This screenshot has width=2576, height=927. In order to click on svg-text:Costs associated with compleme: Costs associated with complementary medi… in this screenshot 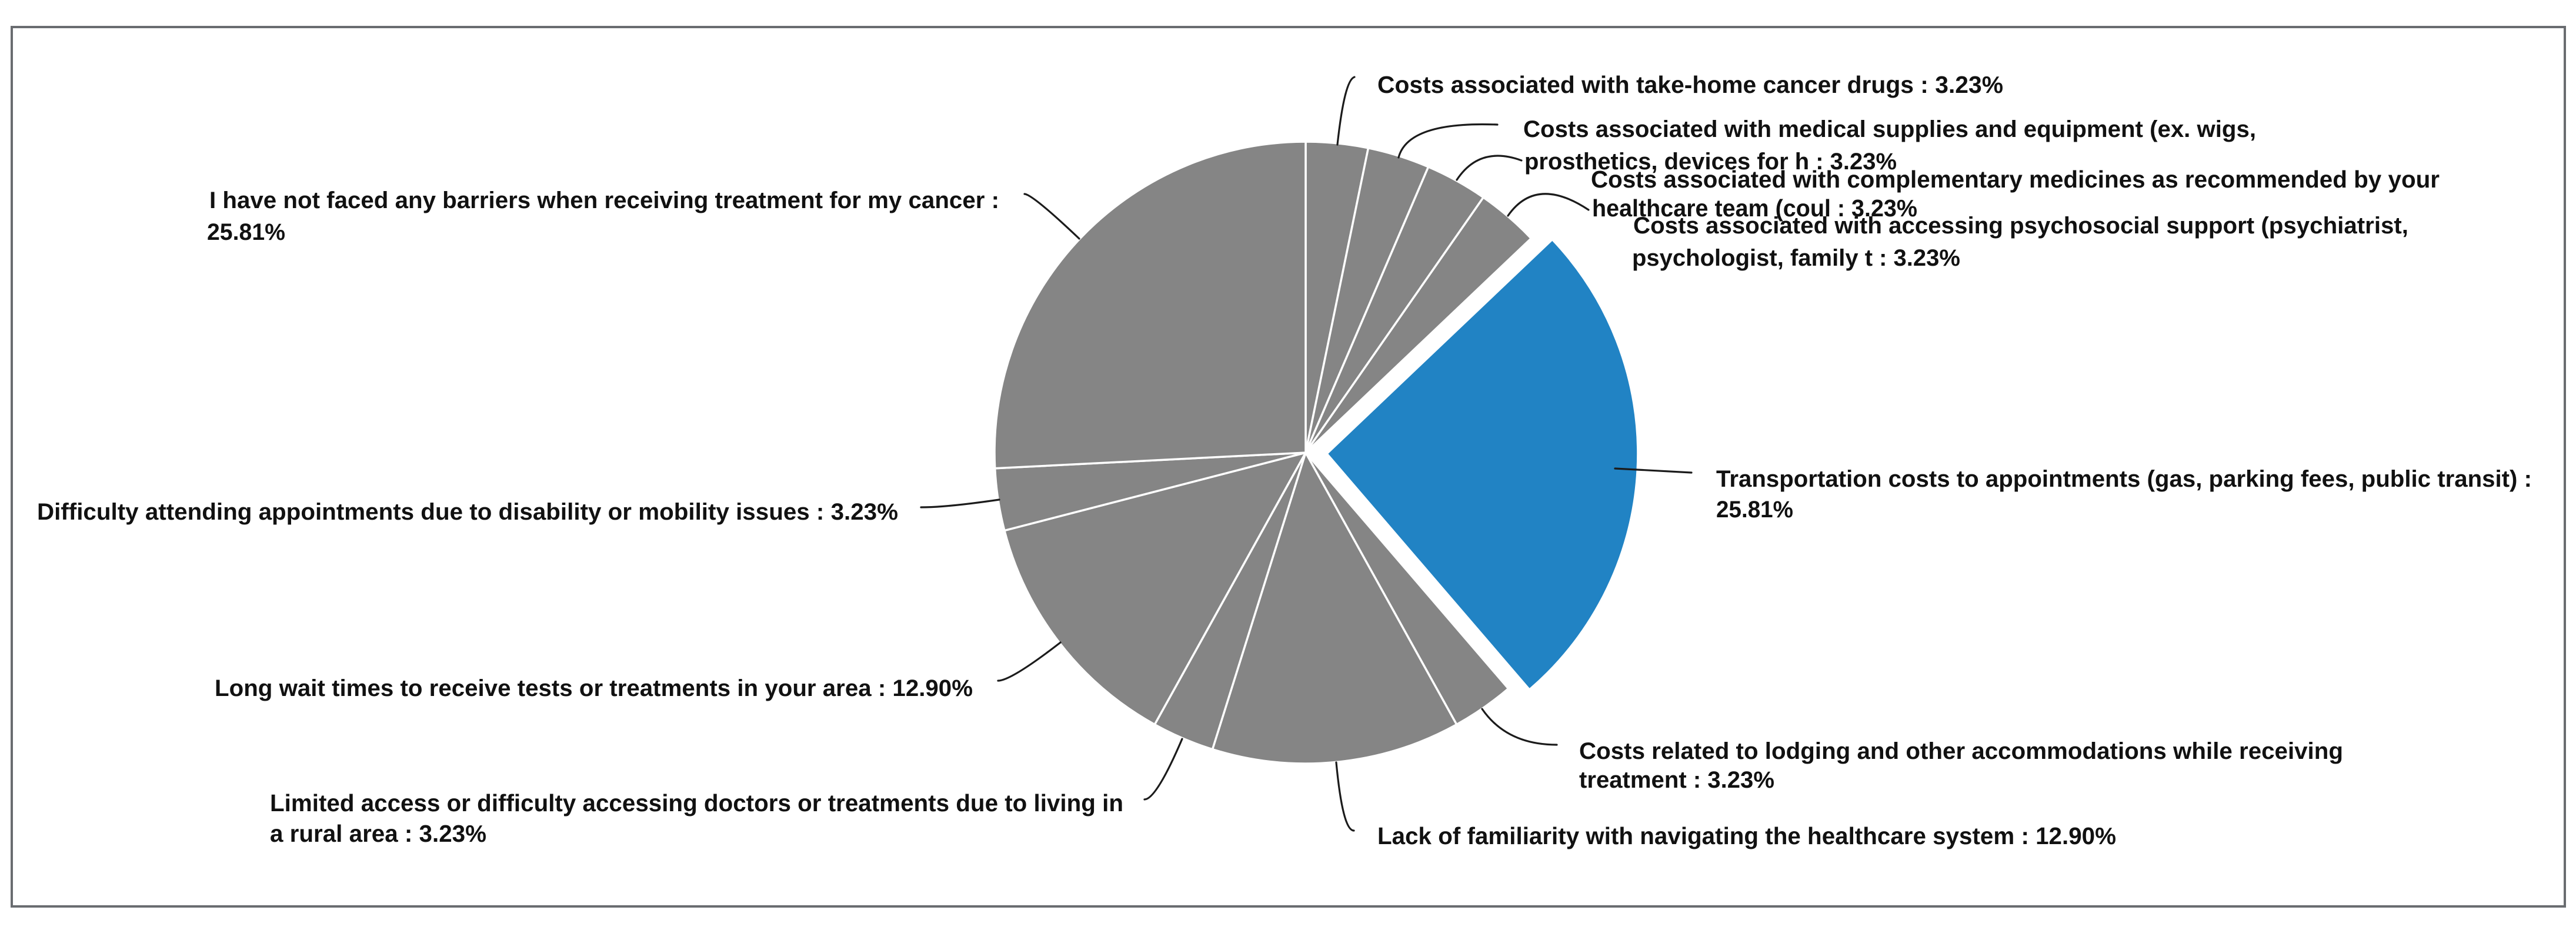, I will do `click(2015, 179)`.